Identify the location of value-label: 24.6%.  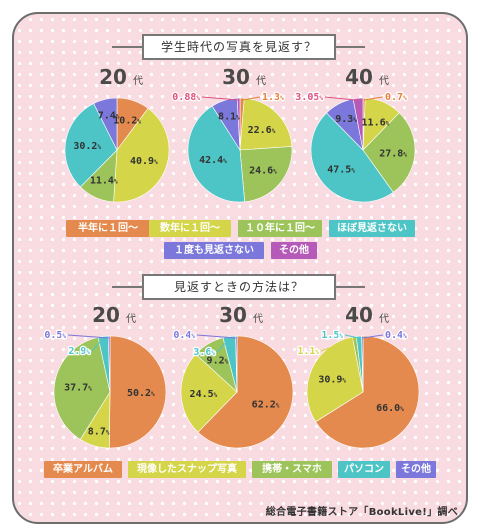
(263, 171).